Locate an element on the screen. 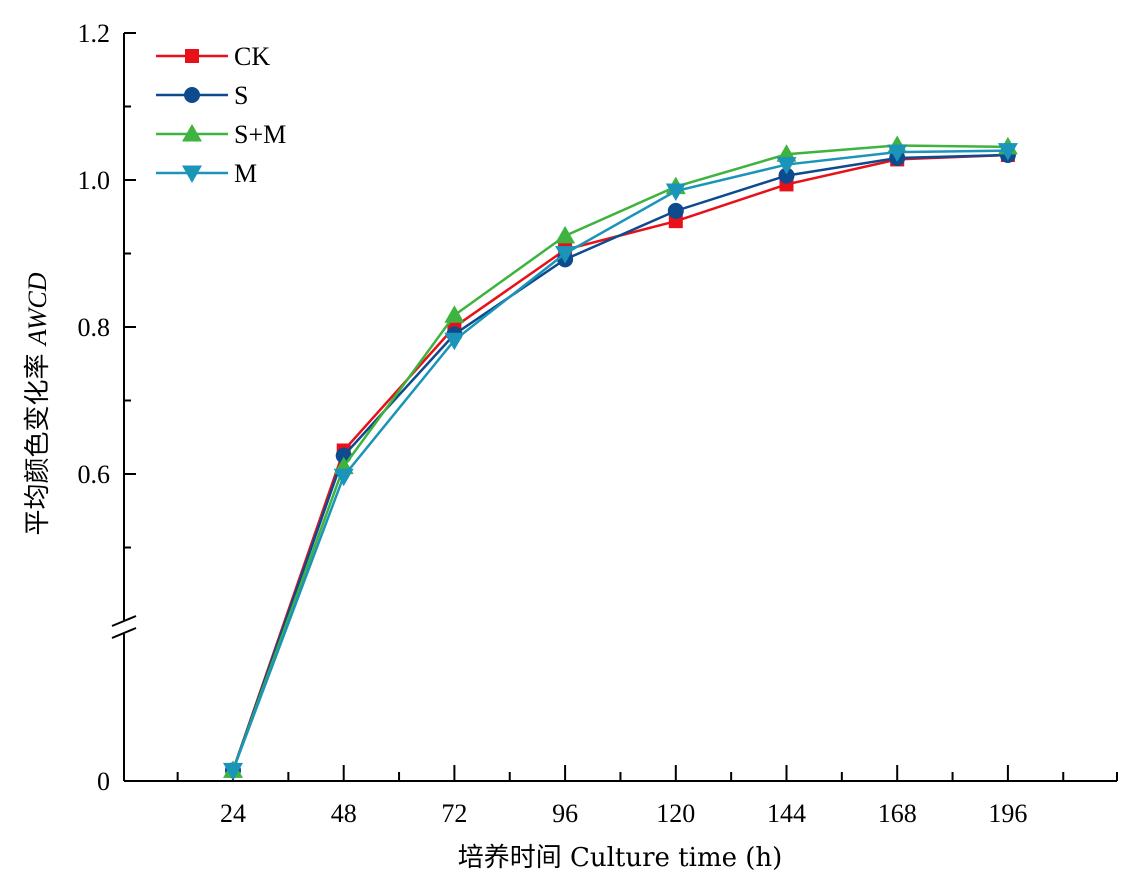 The width and height of the screenshot is (1135, 893). legend-label: S is located at coordinates (241, 95).